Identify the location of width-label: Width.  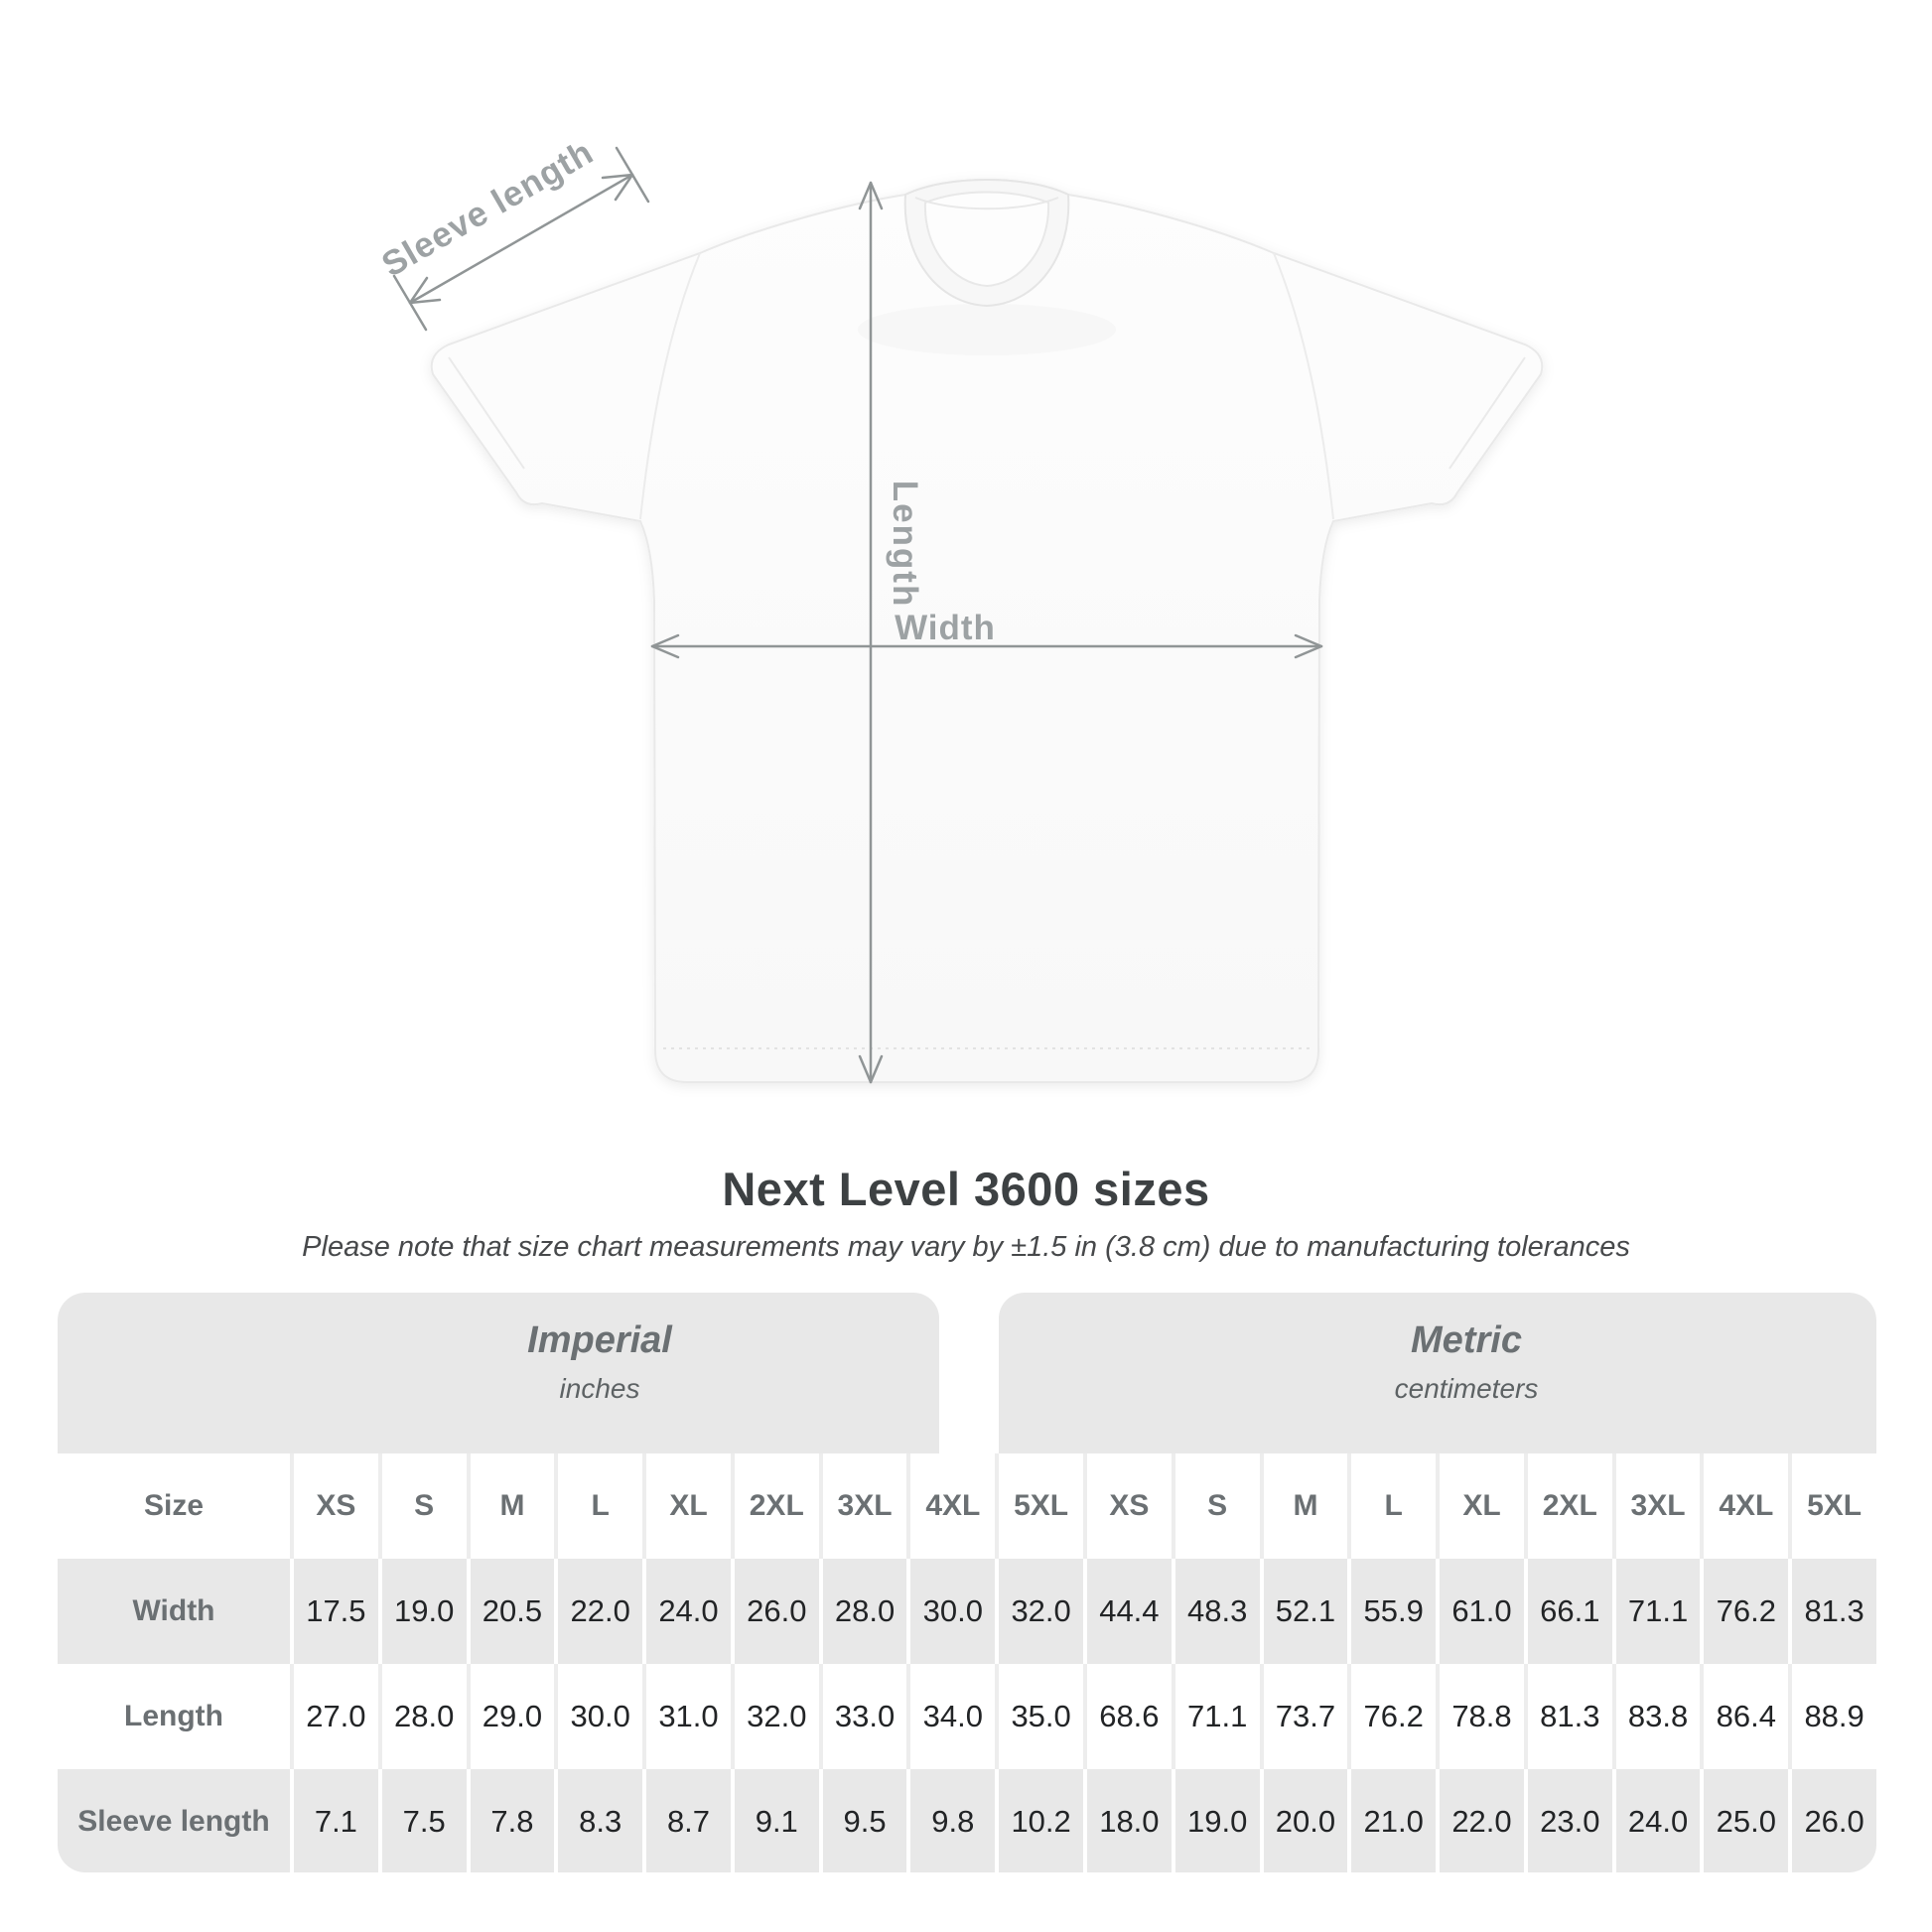
(946, 628).